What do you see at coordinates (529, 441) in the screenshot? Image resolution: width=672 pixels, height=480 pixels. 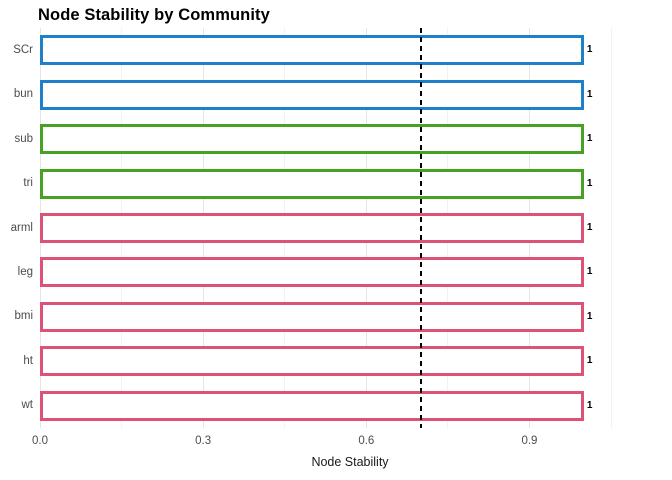 I see `x-axis-tick-label: 0.9` at bounding box center [529, 441].